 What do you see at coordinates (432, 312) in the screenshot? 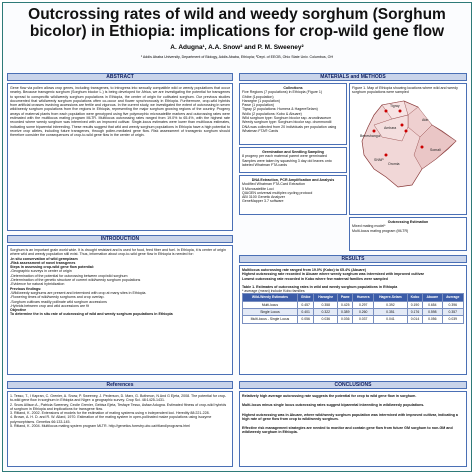
I see `table-cell: 0.598` at bounding box center [432, 312].